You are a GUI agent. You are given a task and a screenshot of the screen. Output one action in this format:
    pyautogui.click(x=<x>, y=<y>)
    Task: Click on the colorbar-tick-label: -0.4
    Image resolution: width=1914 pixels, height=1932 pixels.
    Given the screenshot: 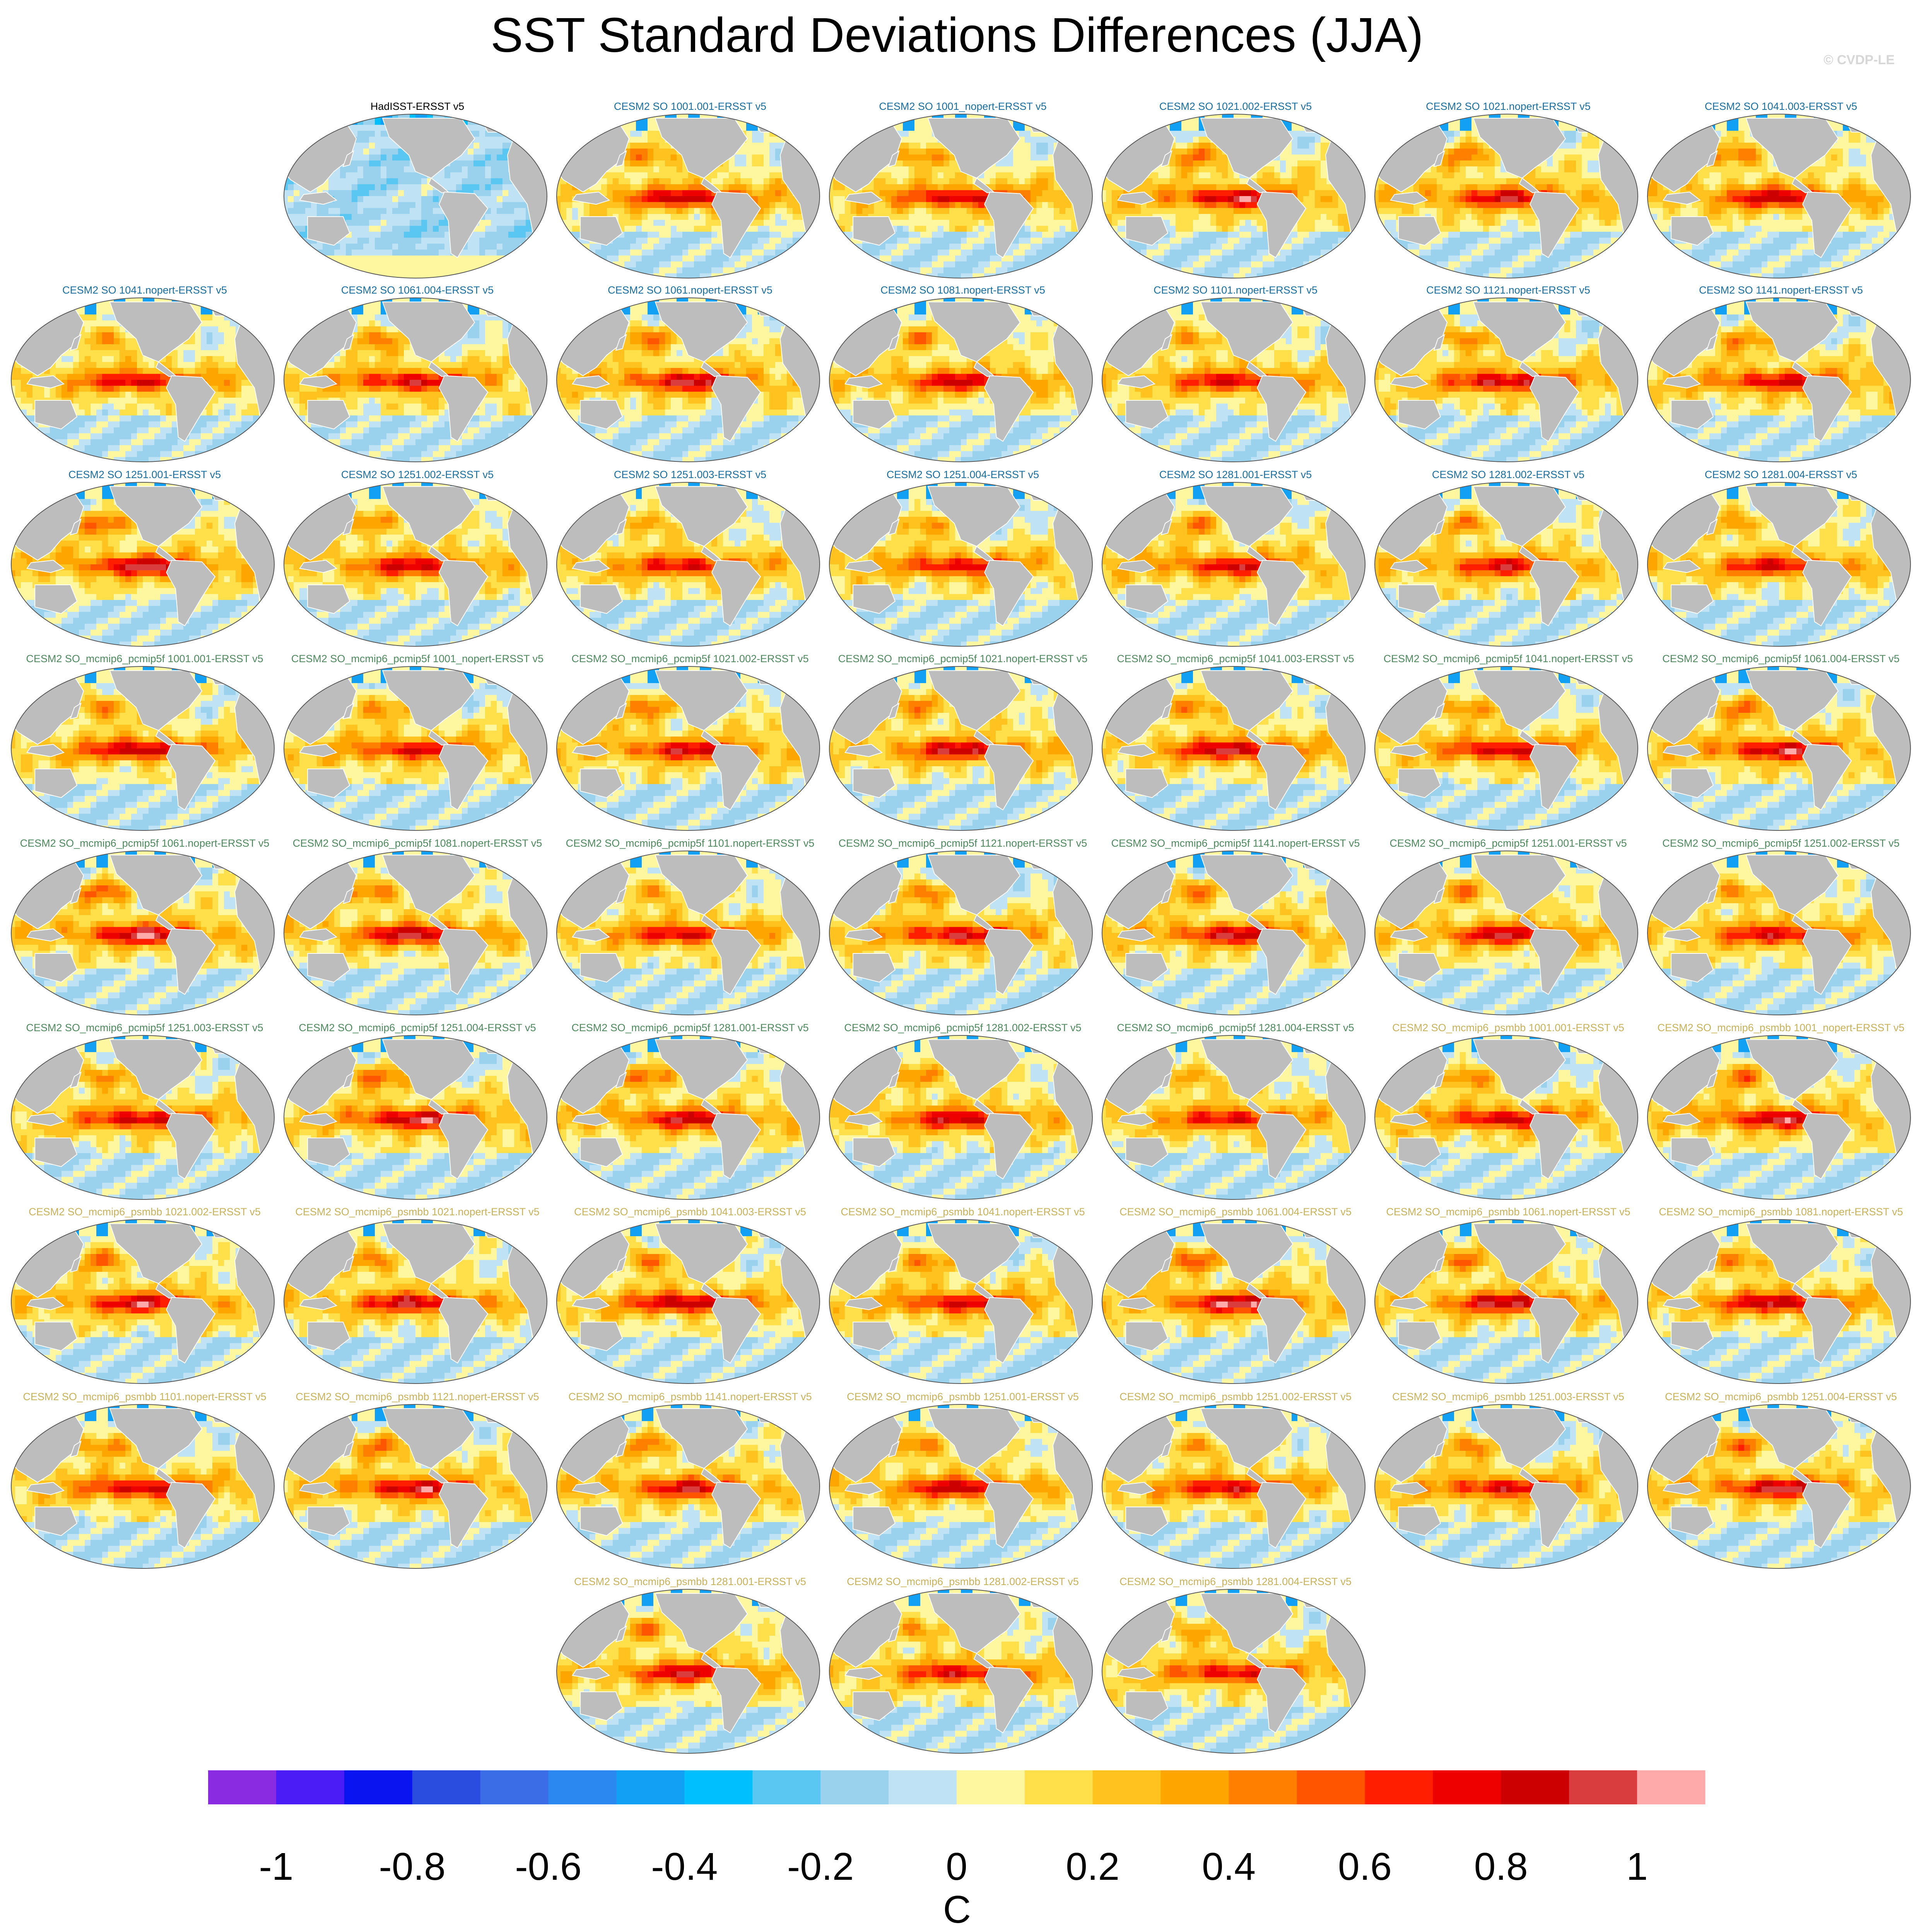 What is the action you would take?
    pyautogui.click(x=684, y=1866)
    